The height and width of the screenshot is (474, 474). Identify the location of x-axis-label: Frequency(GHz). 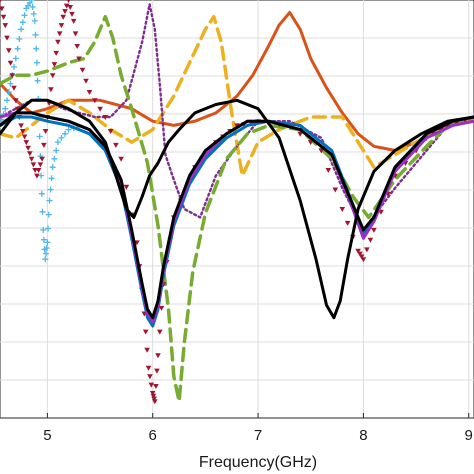
(258, 462).